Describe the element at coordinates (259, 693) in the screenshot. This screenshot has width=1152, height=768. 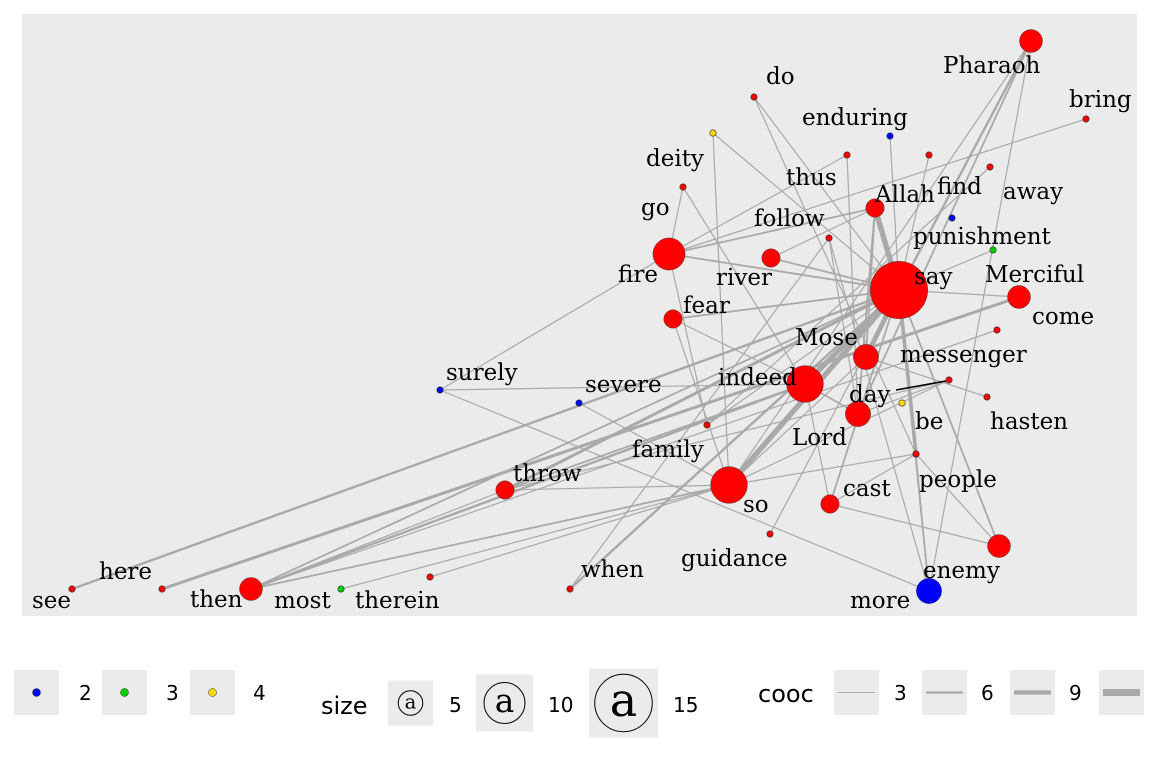
I see `legend-label: 4` at that location.